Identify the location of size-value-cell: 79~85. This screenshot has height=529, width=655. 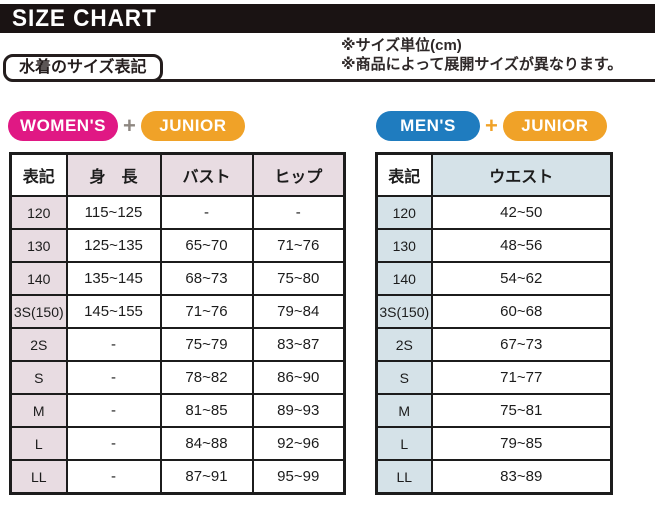
(521, 443).